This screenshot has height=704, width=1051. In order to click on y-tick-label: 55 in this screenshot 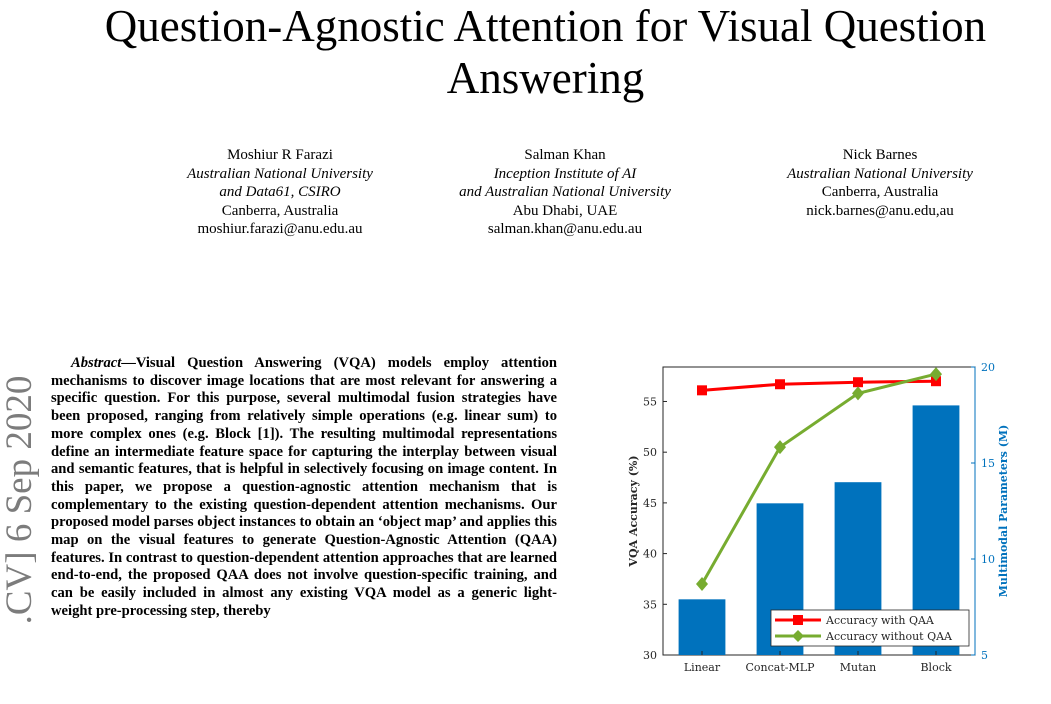, I will do `click(650, 401)`.